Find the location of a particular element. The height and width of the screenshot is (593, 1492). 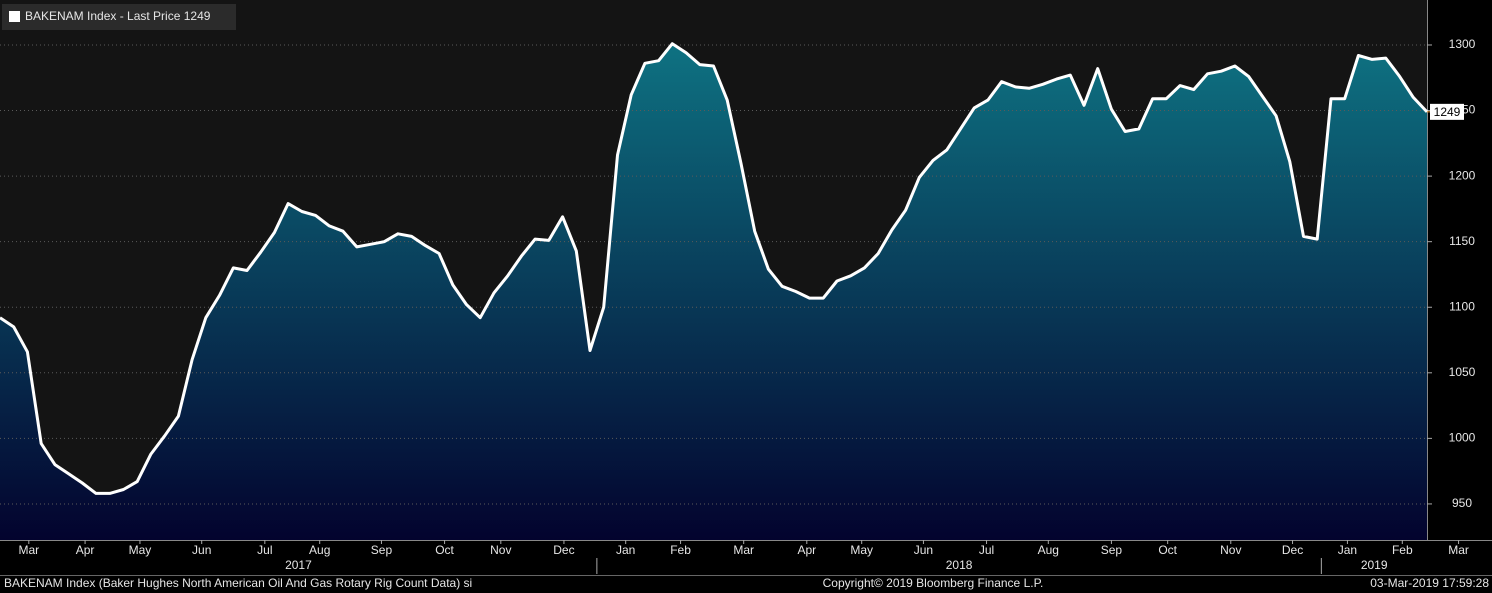

year-label: 2017 is located at coordinates (298, 565).